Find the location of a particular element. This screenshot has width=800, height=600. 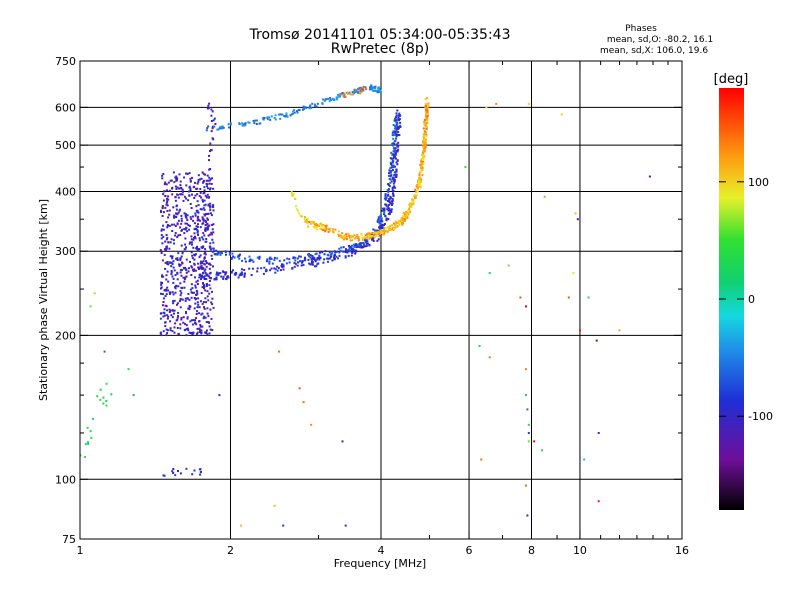

colorbar-tick-label: 0 is located at coordinates (751, 299).